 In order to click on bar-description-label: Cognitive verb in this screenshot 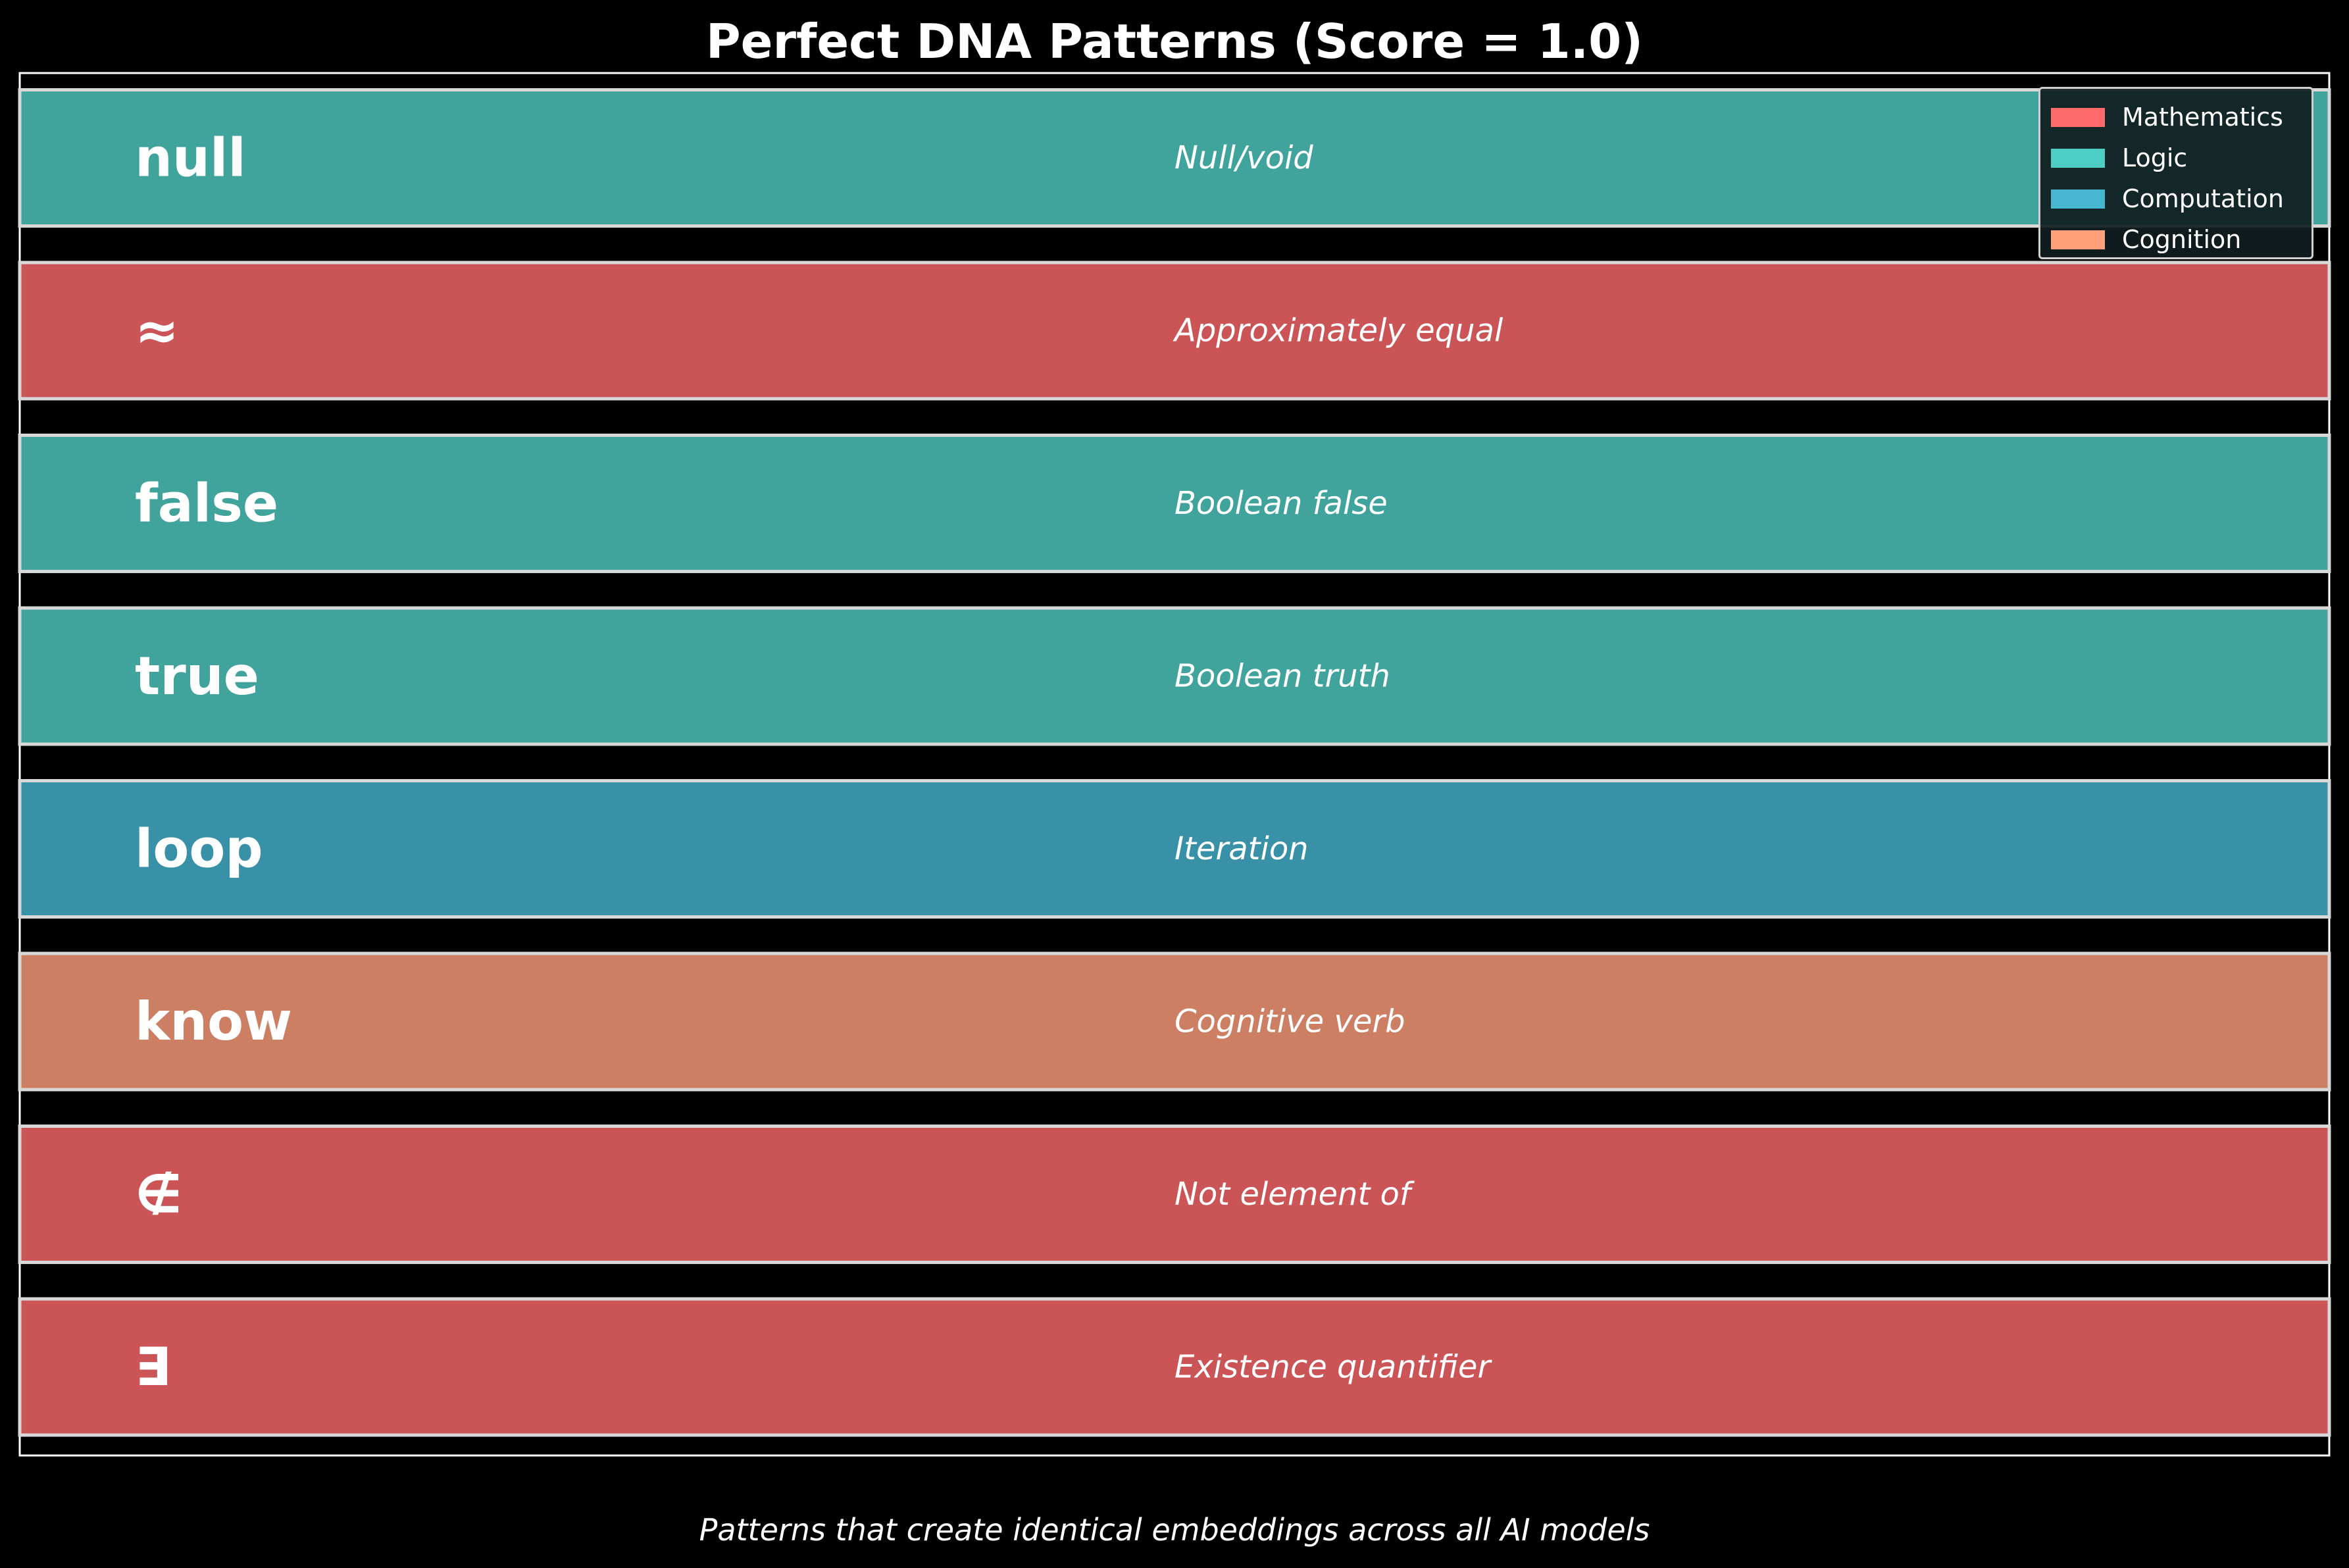, I will do `click(1289, 1021)`.